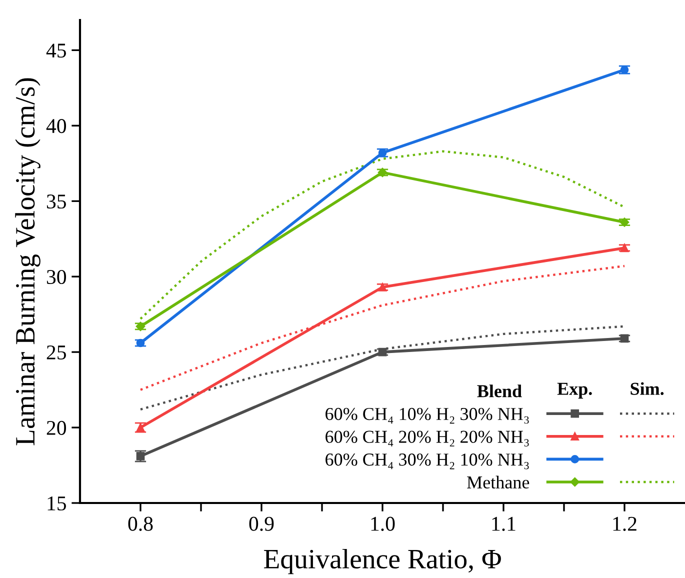 The image size is (685, 578). I want to click on legend-label: 60% CH₄ 10% H₂ 30% NH₃, so click(427, 416).